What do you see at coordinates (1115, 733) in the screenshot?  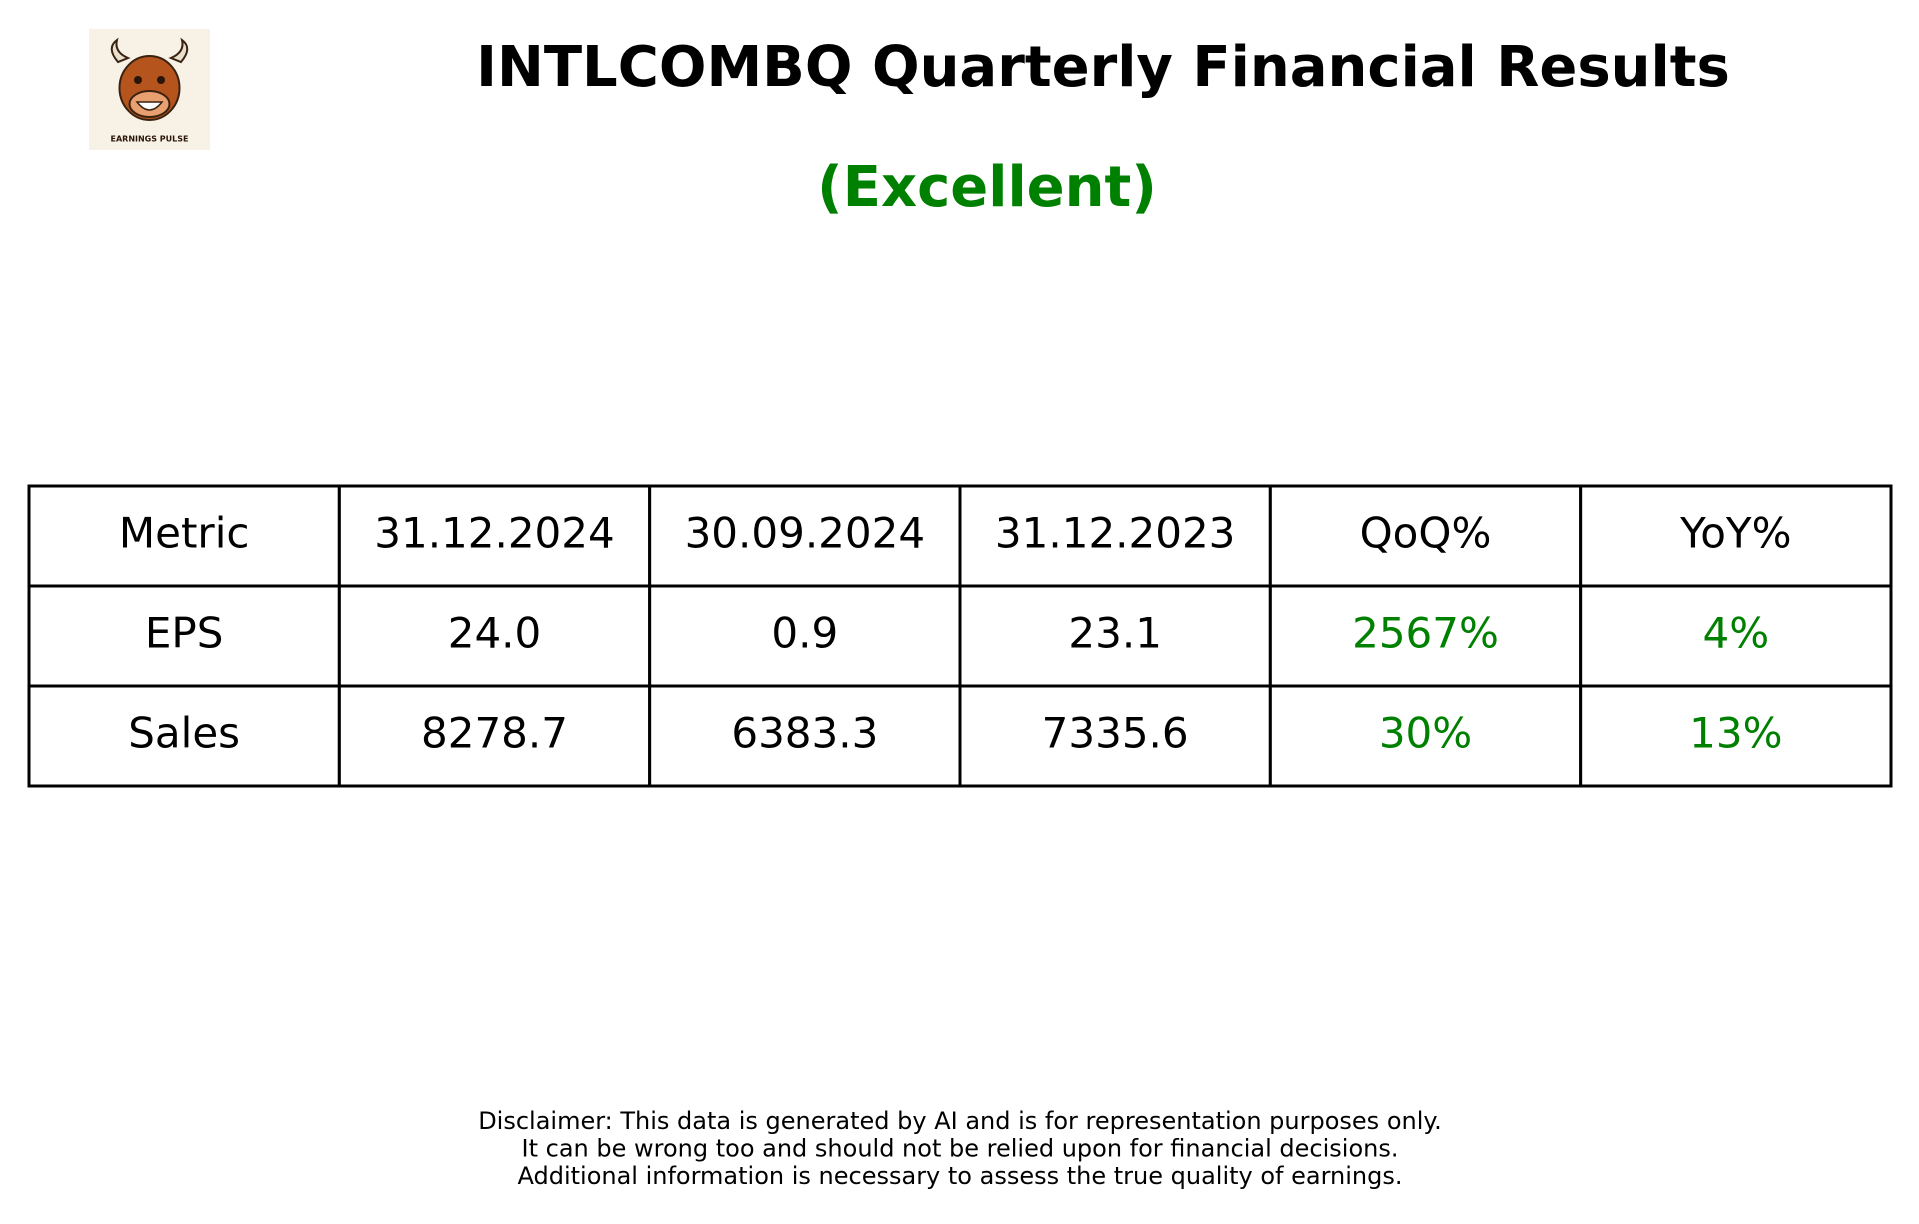 I see `cell-value: 7335.6` at bounding box center [1115, 733].